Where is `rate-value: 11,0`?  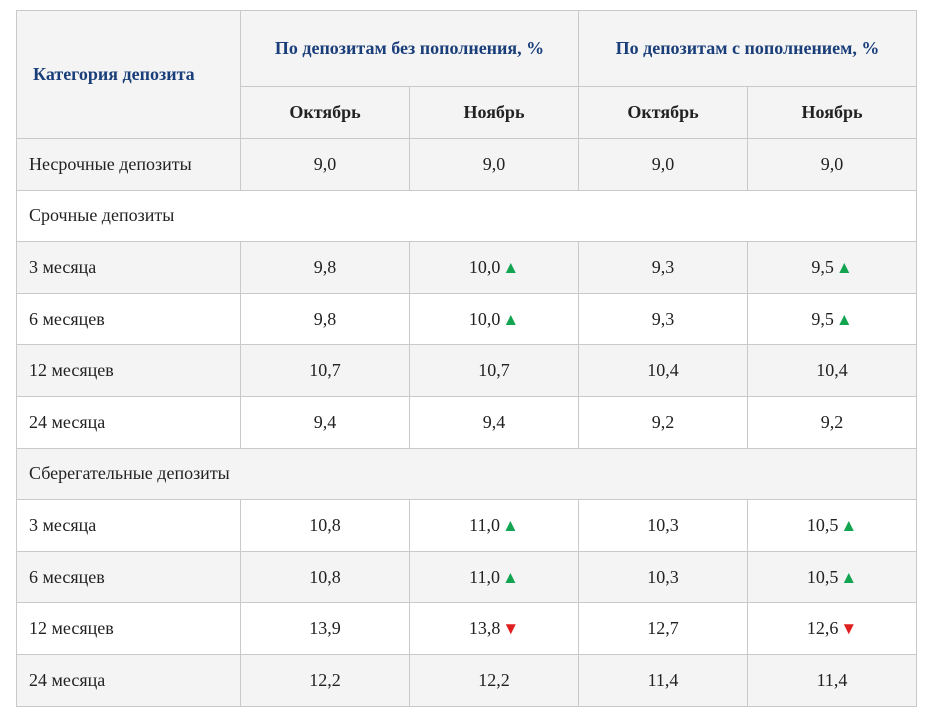 rate-value: 11,0 is located at coordinates (485, 576).